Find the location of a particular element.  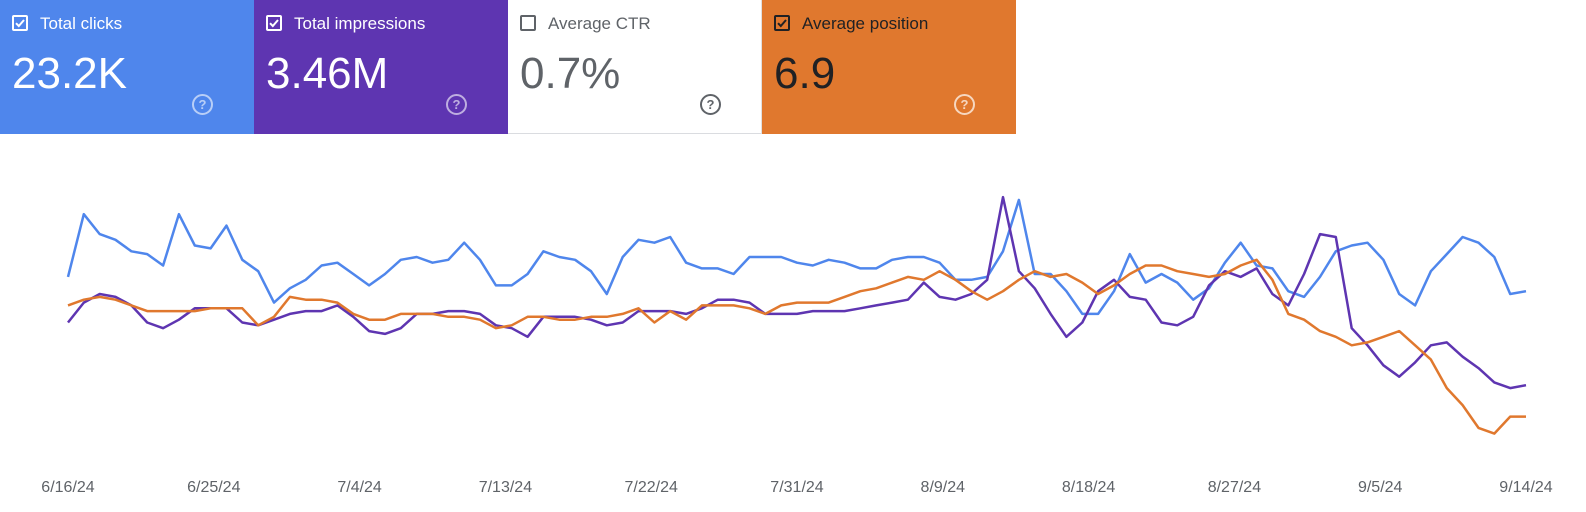

metric-label: Total impressions is located at coordinates (360, 23).